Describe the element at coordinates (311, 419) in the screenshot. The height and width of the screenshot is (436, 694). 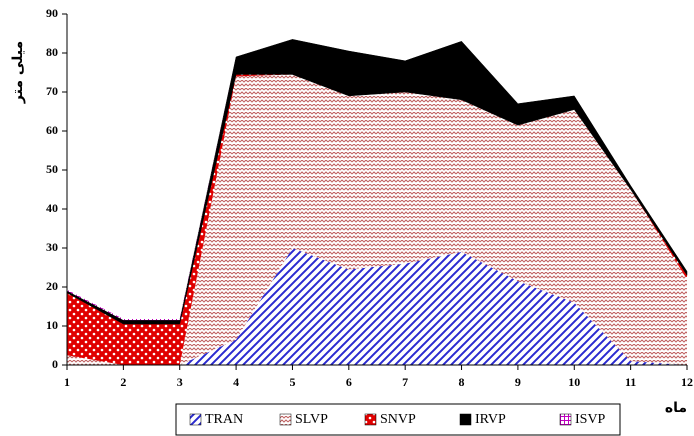
I see `legend-label: SLVP` at that location.